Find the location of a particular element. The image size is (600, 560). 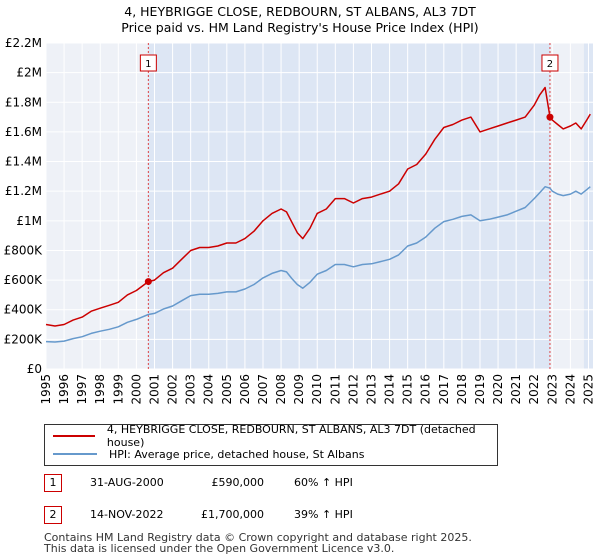

x-tick-label: 2004 is located at coordinates (209, 389).